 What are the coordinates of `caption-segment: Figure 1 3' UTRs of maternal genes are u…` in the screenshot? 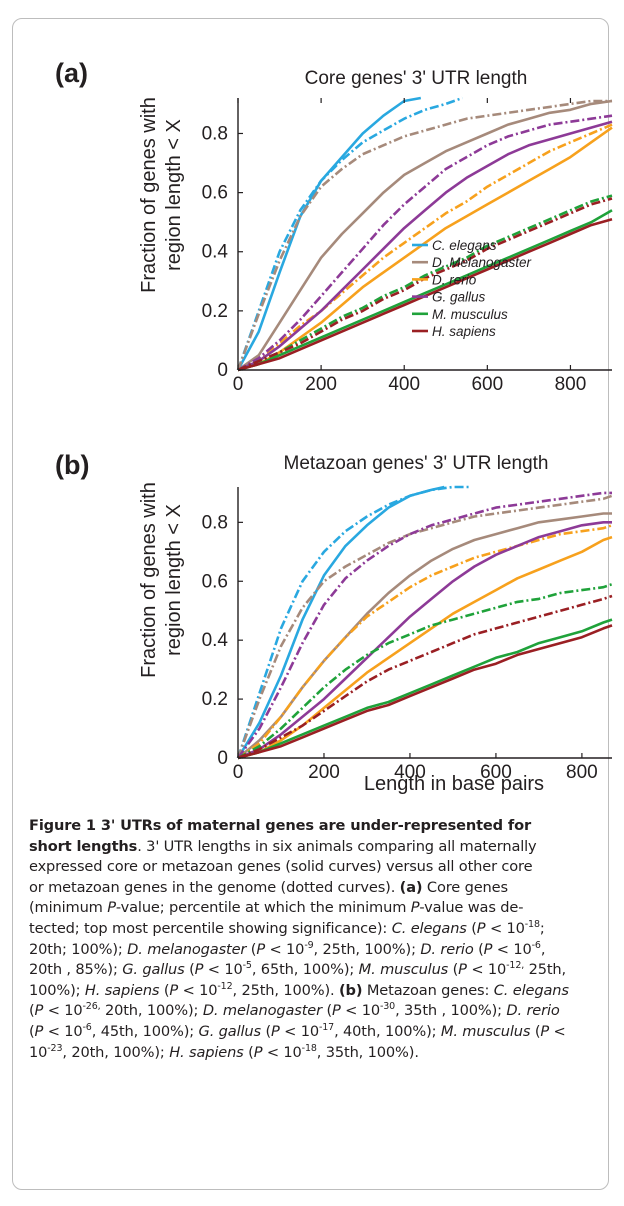 It's located at (280, 825).